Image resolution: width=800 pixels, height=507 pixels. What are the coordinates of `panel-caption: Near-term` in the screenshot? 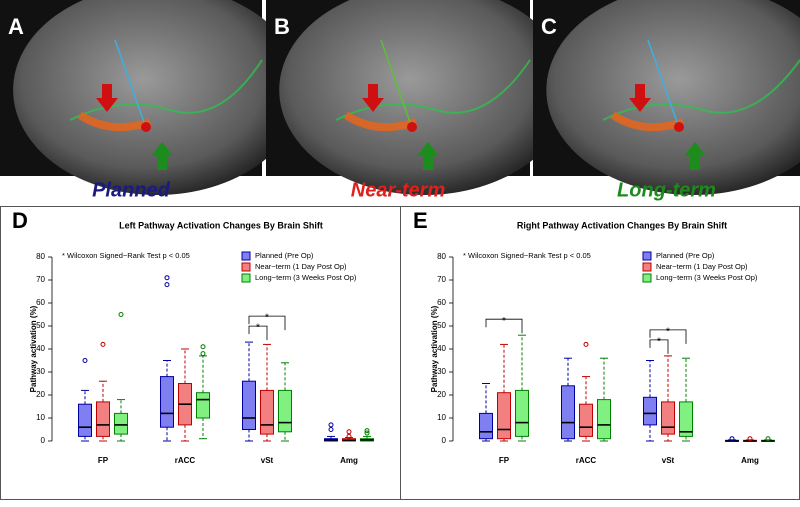 It's located at (398, 190).